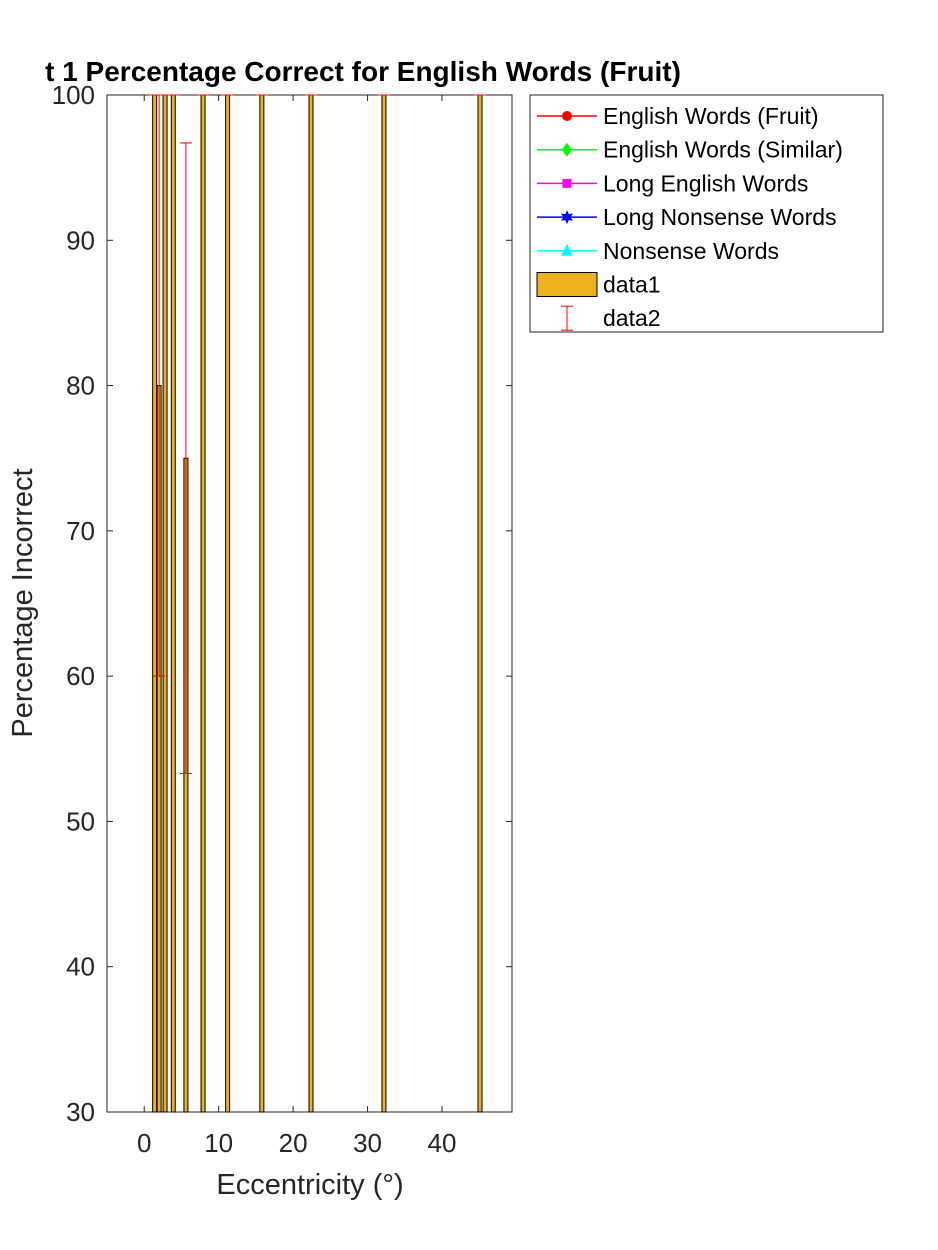 The height and width of the screenshot is (1250, 938). I want to click on y-tick-label: 80, so click(80, 386).